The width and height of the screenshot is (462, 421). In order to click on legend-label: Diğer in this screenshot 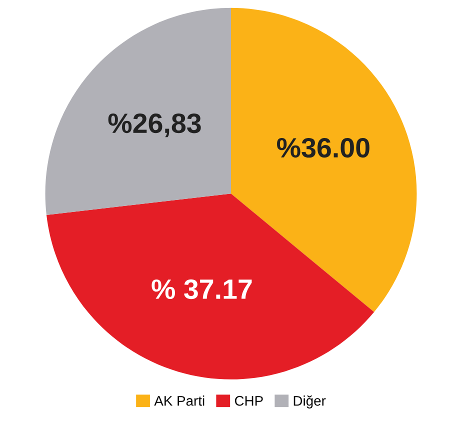, I will do `click(310, 401)`.